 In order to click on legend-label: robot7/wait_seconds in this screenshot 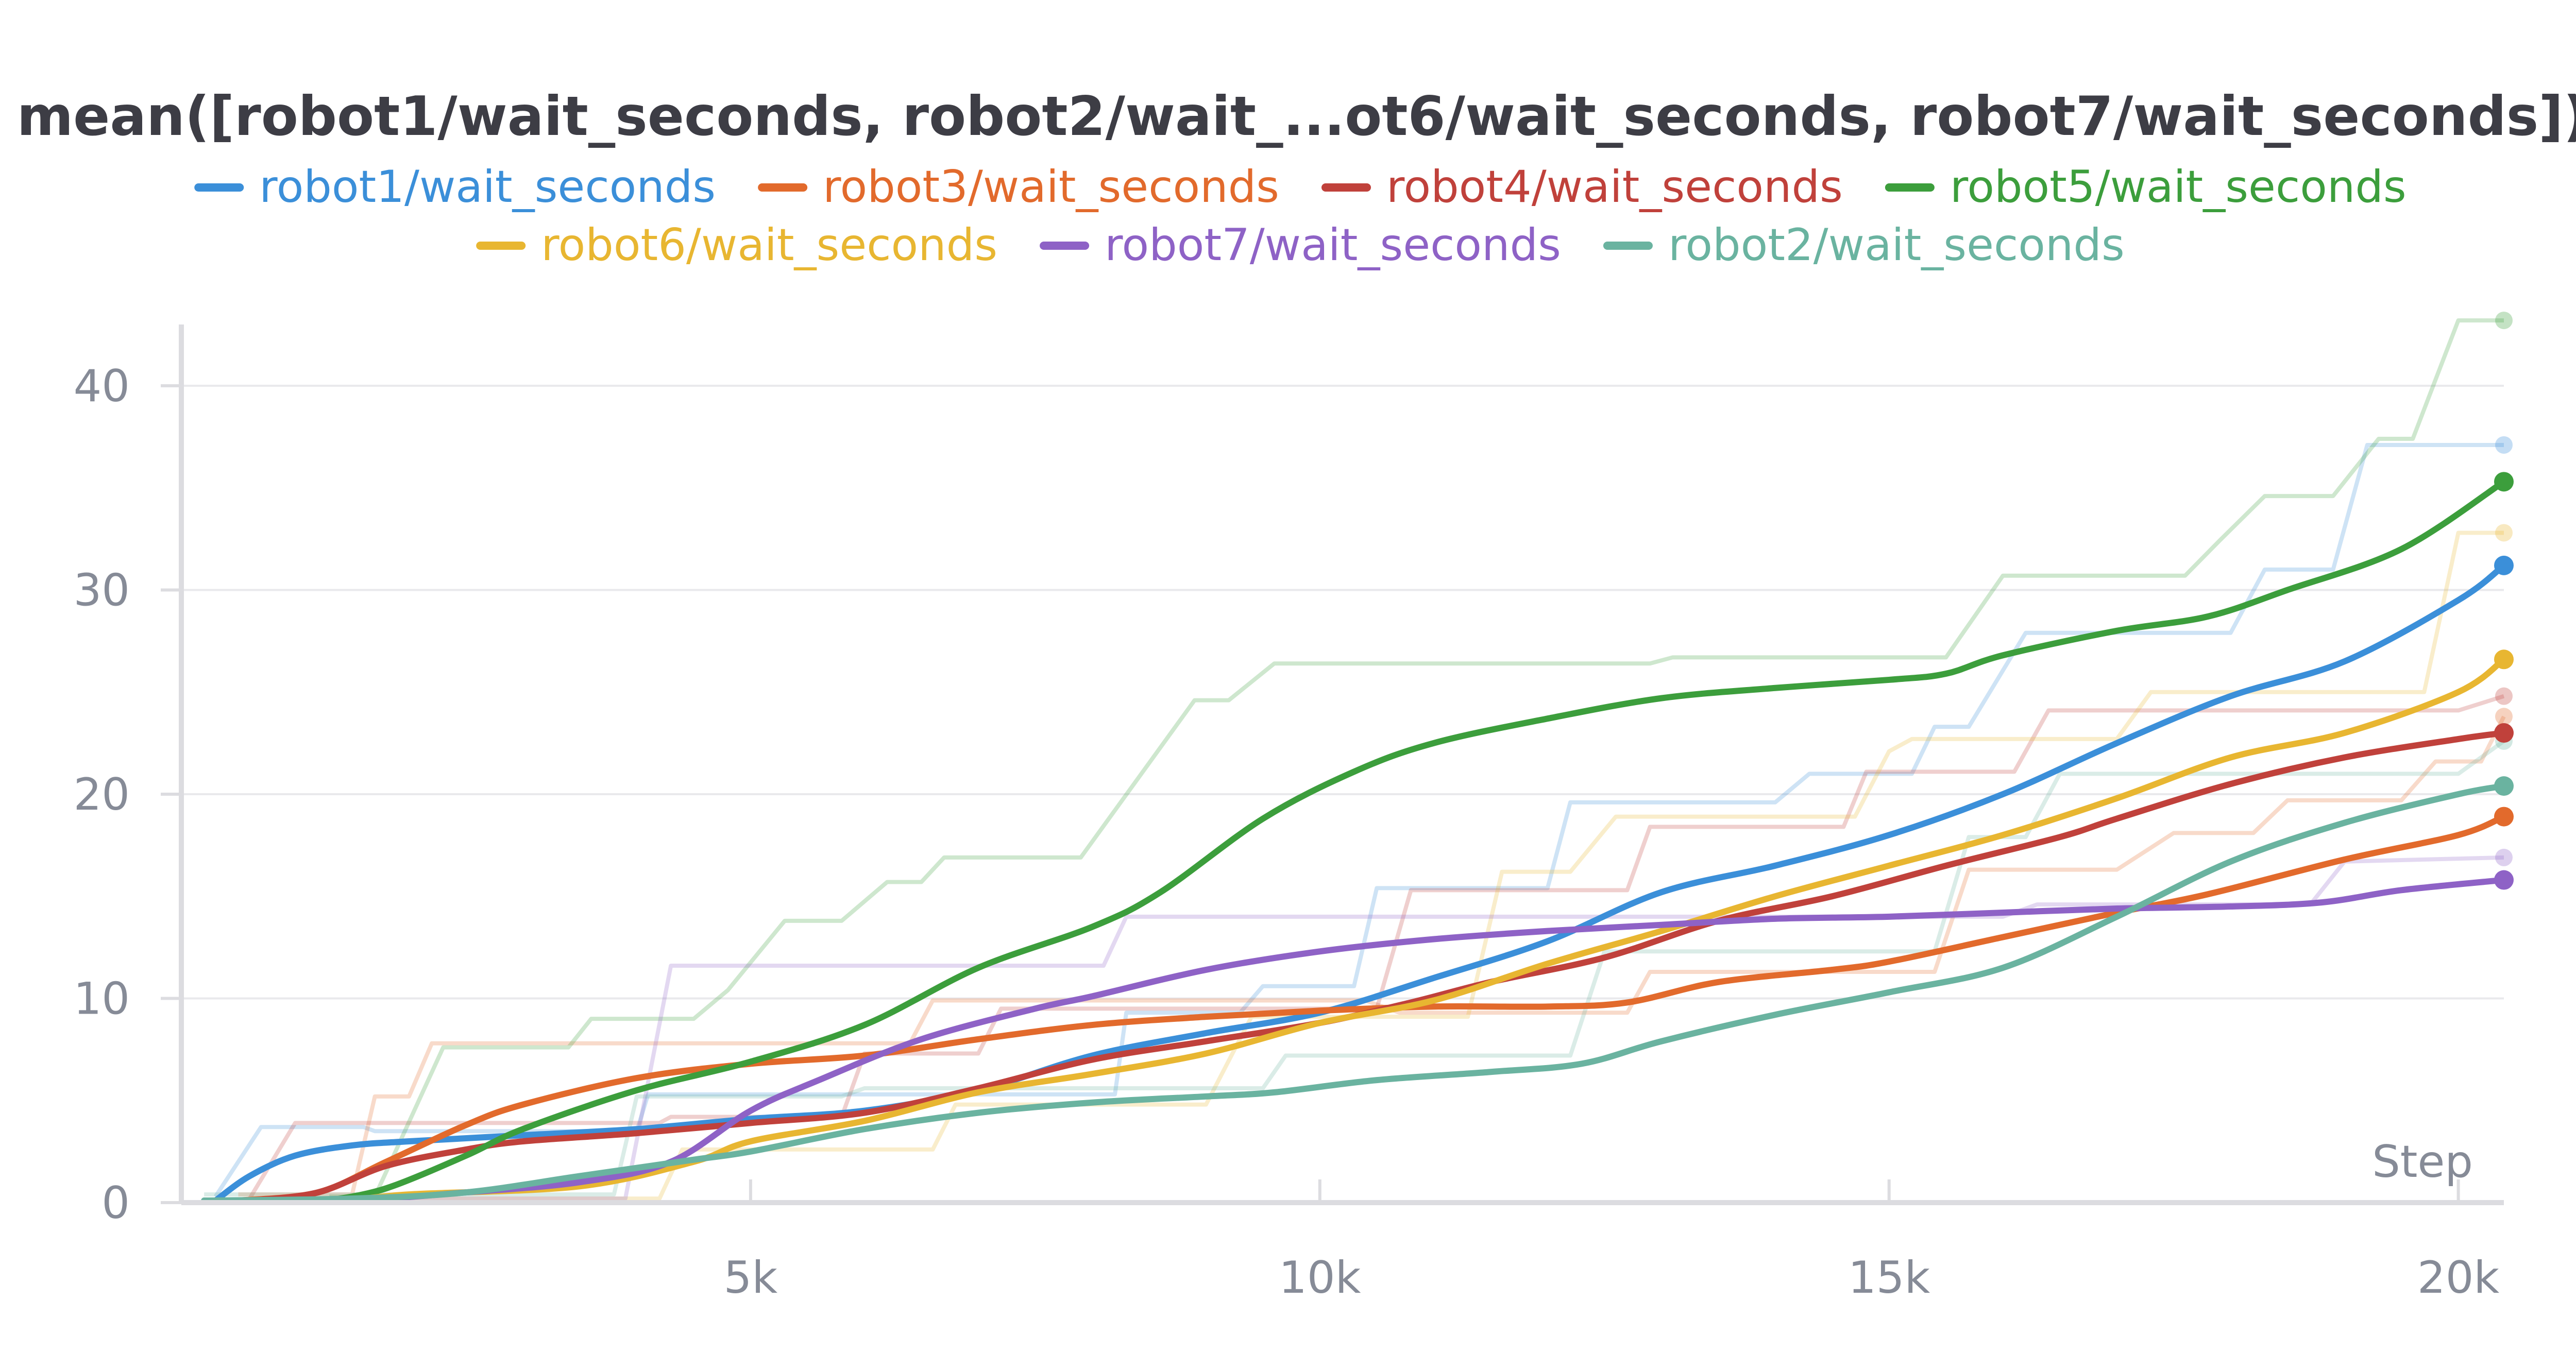, I will do `click(1333, 245)`.